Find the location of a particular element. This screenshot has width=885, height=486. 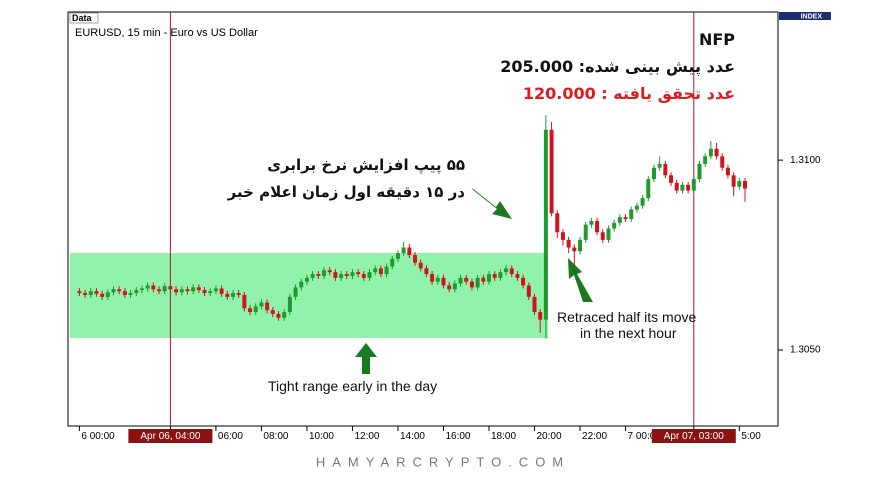

note-retrace: Retraced half its move is located at coordinates (627, 317).